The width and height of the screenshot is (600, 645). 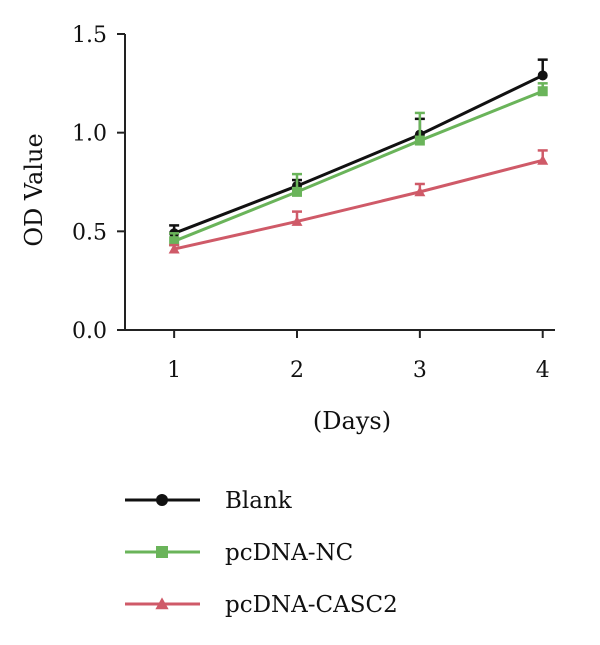 I want to click on legend-item: pcDNA-CASC2, so click(x=261, y=605).